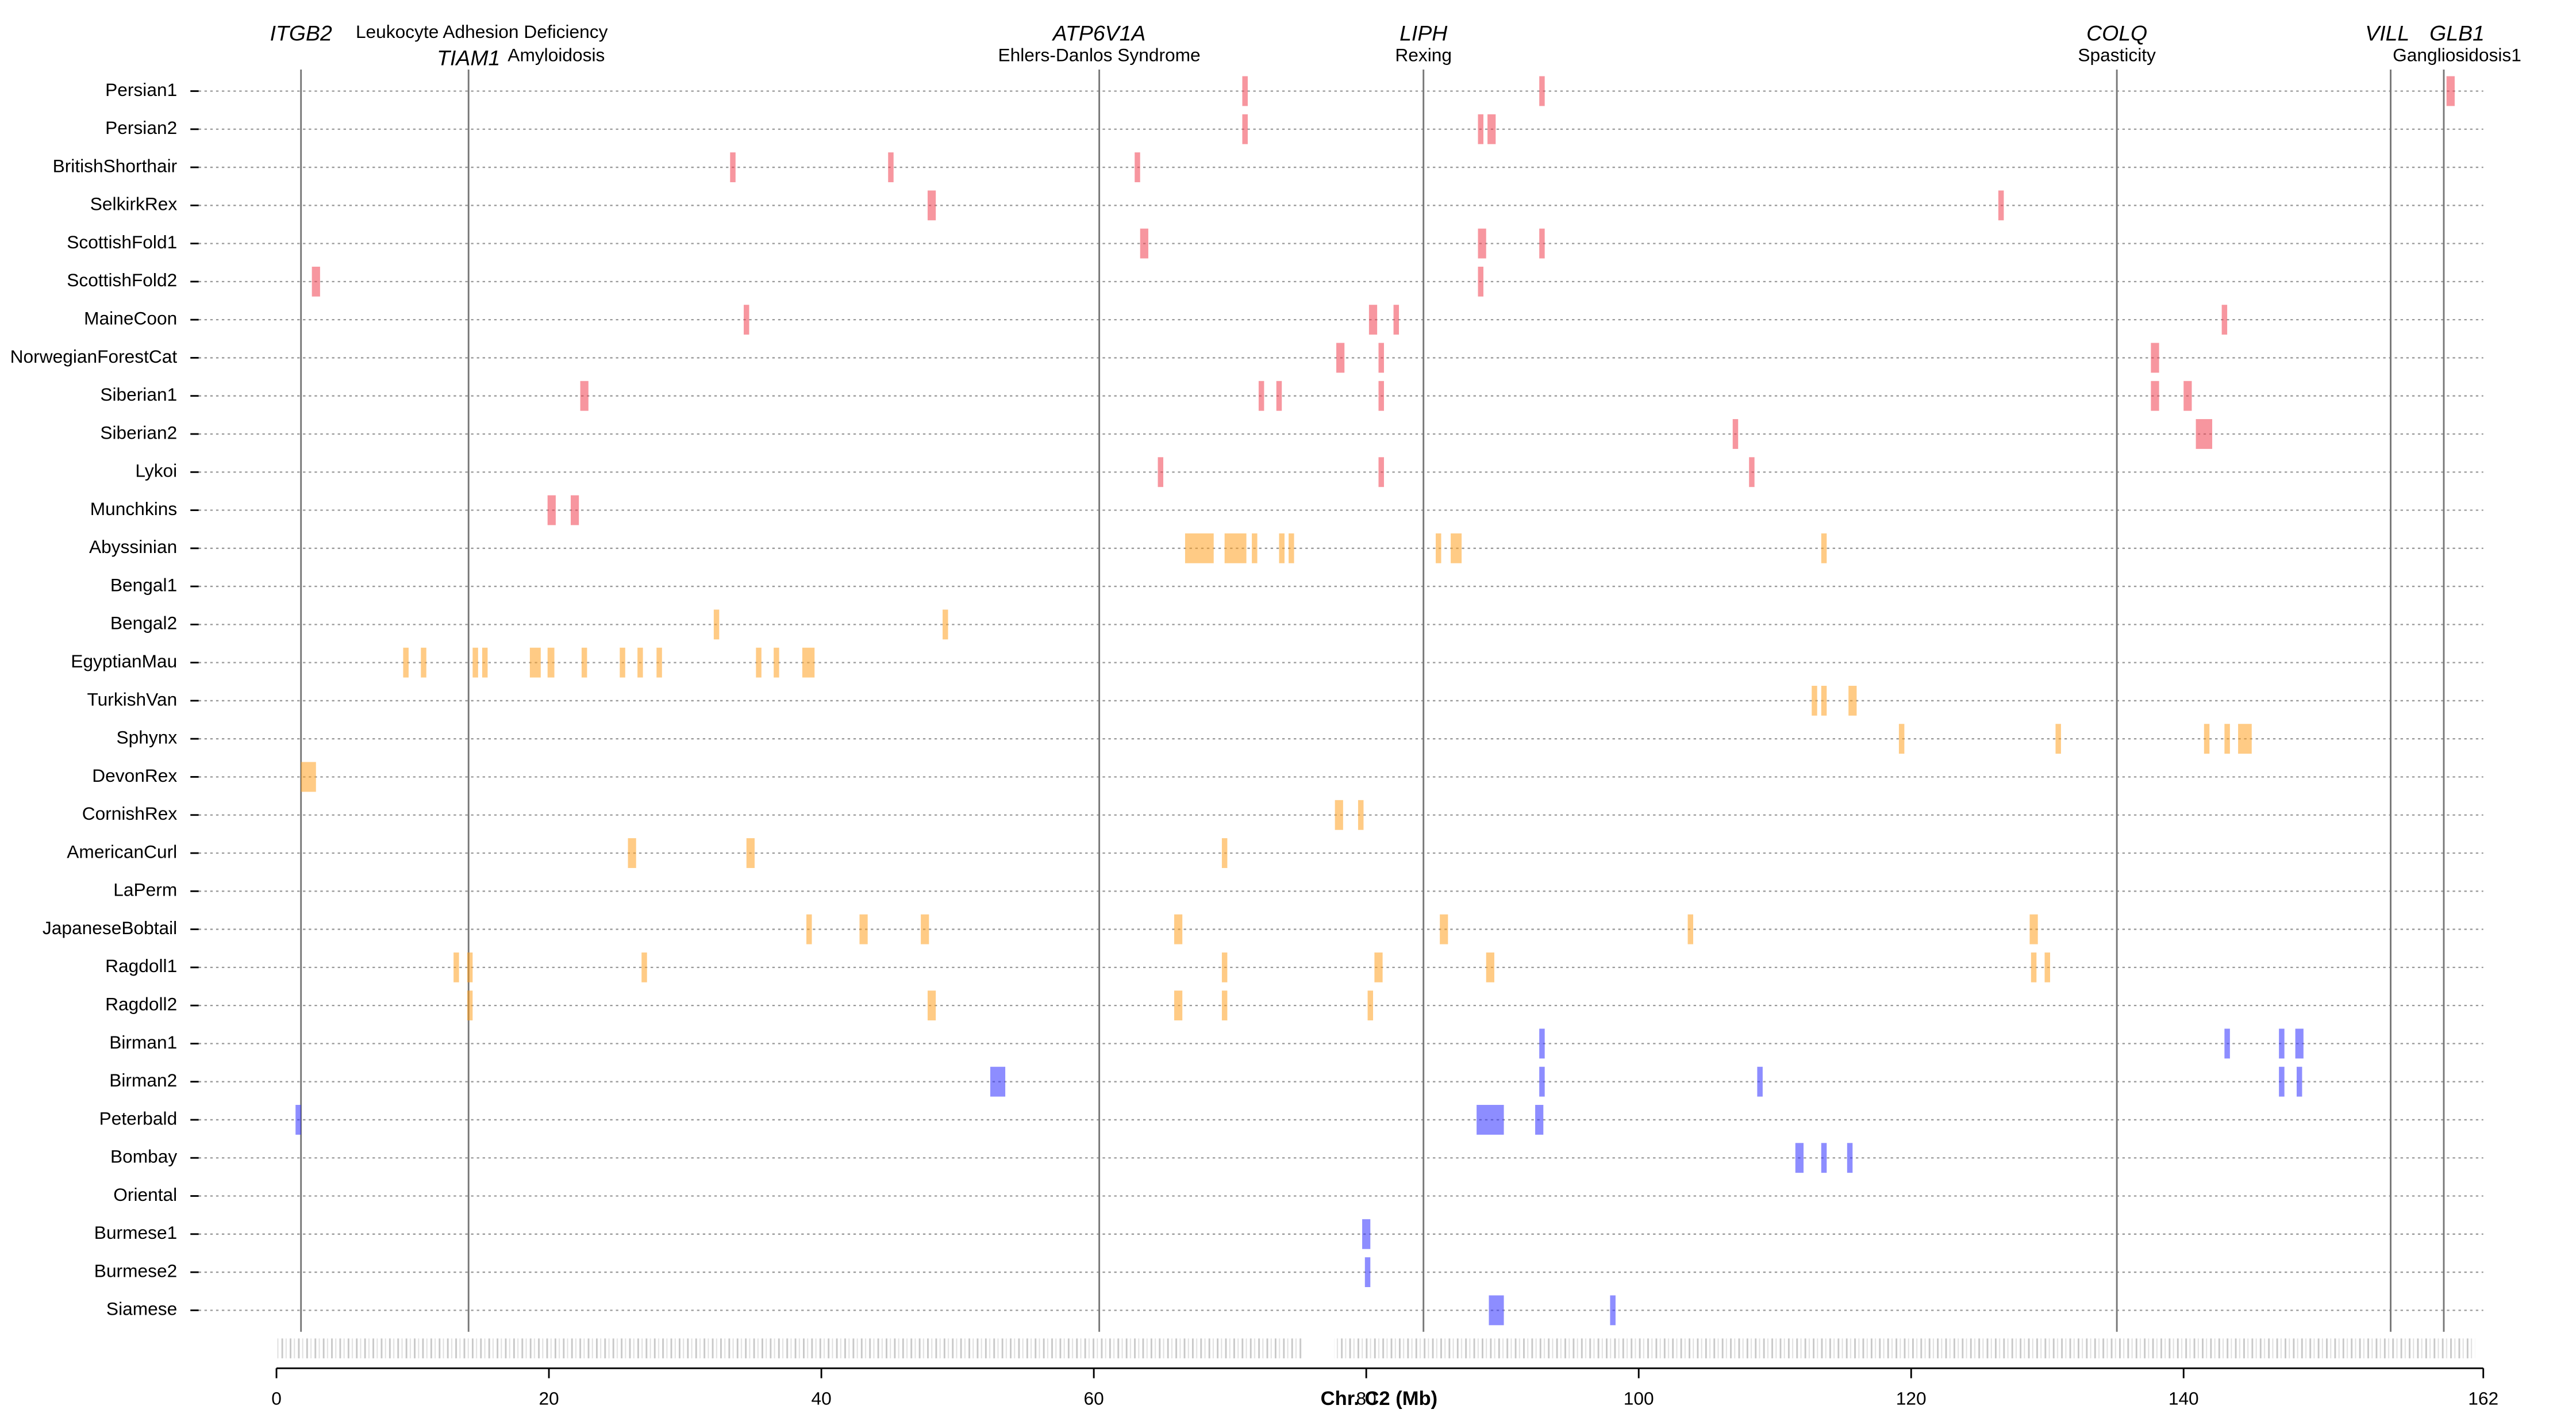 The width and height of the screenshot is (2576, 1413). Describe the element at coordinates (147, 737) in the screenshot. I see `row-label: Sphynx` at that location.